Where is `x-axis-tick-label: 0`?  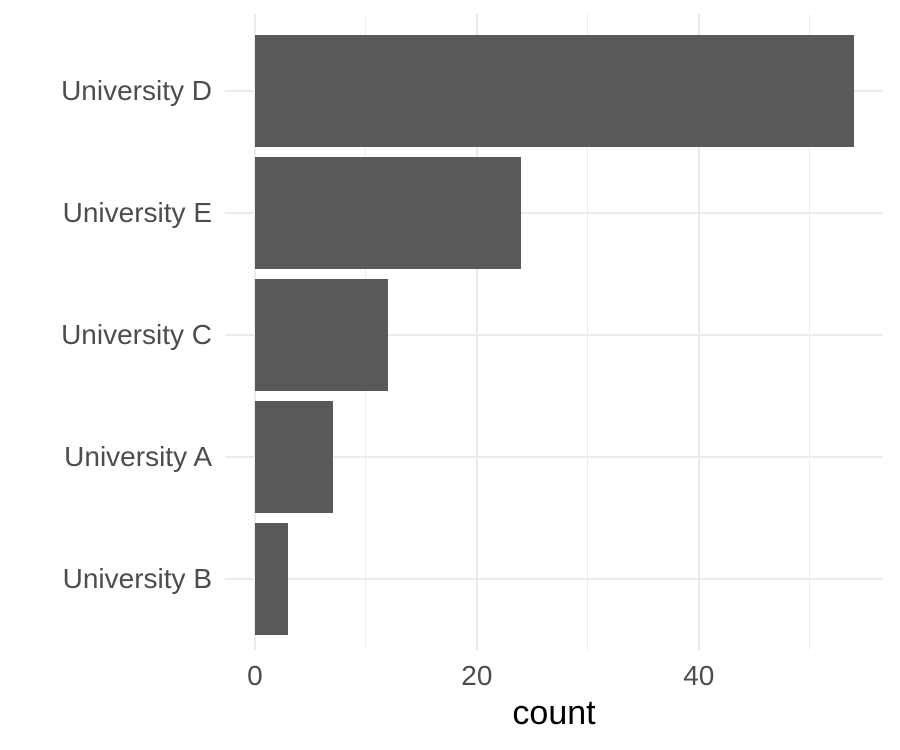
x-axis-tick-label: 0 is located at coordinates (255, 675).